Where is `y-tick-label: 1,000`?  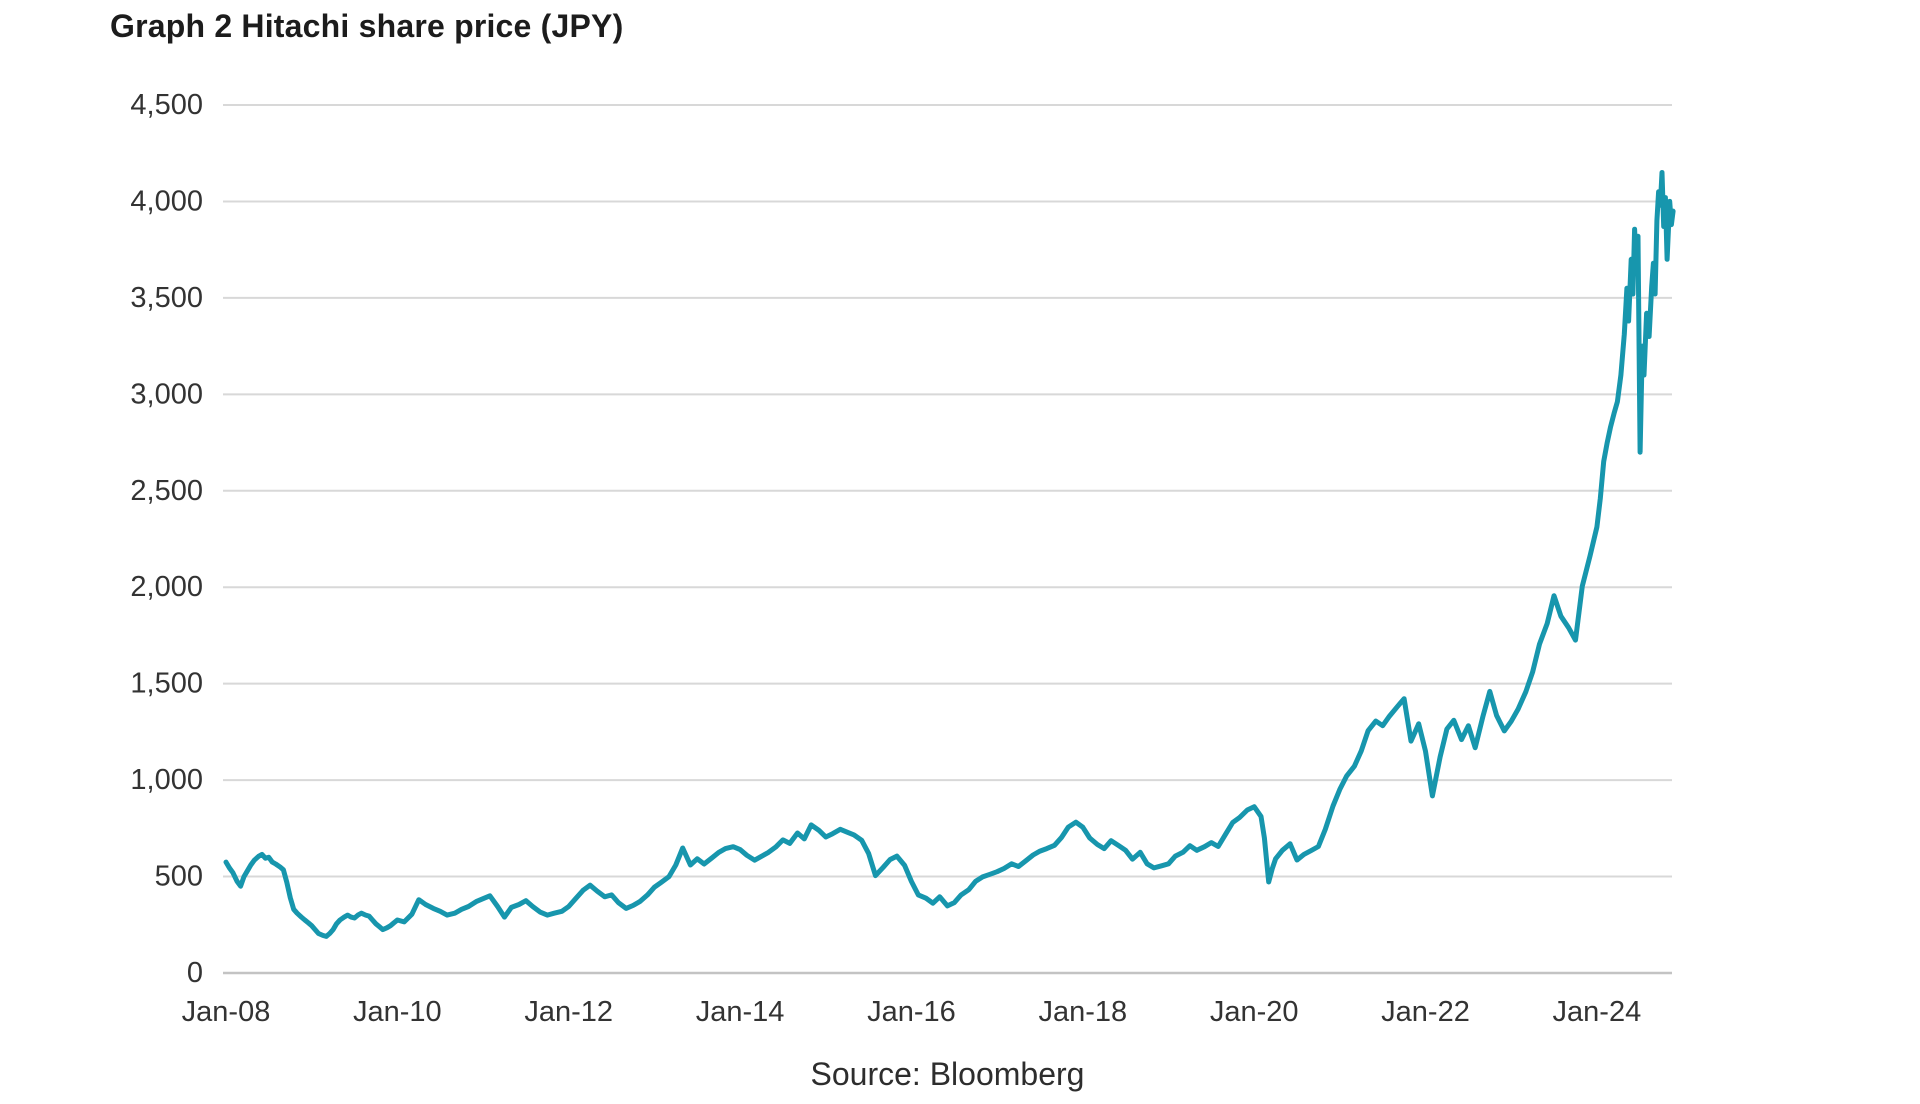
y-tick-label: 1,000 is located at coordinates (166, 780).